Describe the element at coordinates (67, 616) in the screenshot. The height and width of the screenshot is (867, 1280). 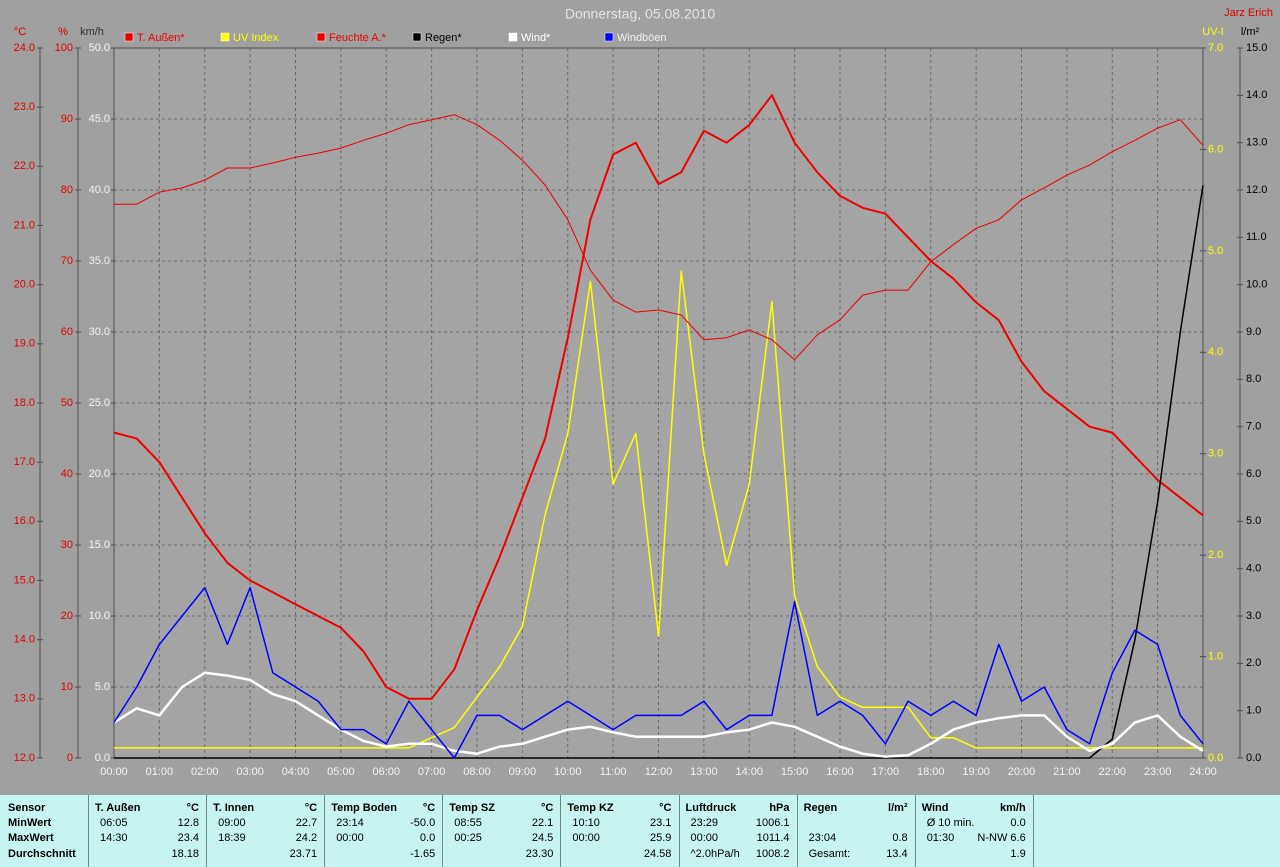
I see `y-tick-label: 20` at that location.